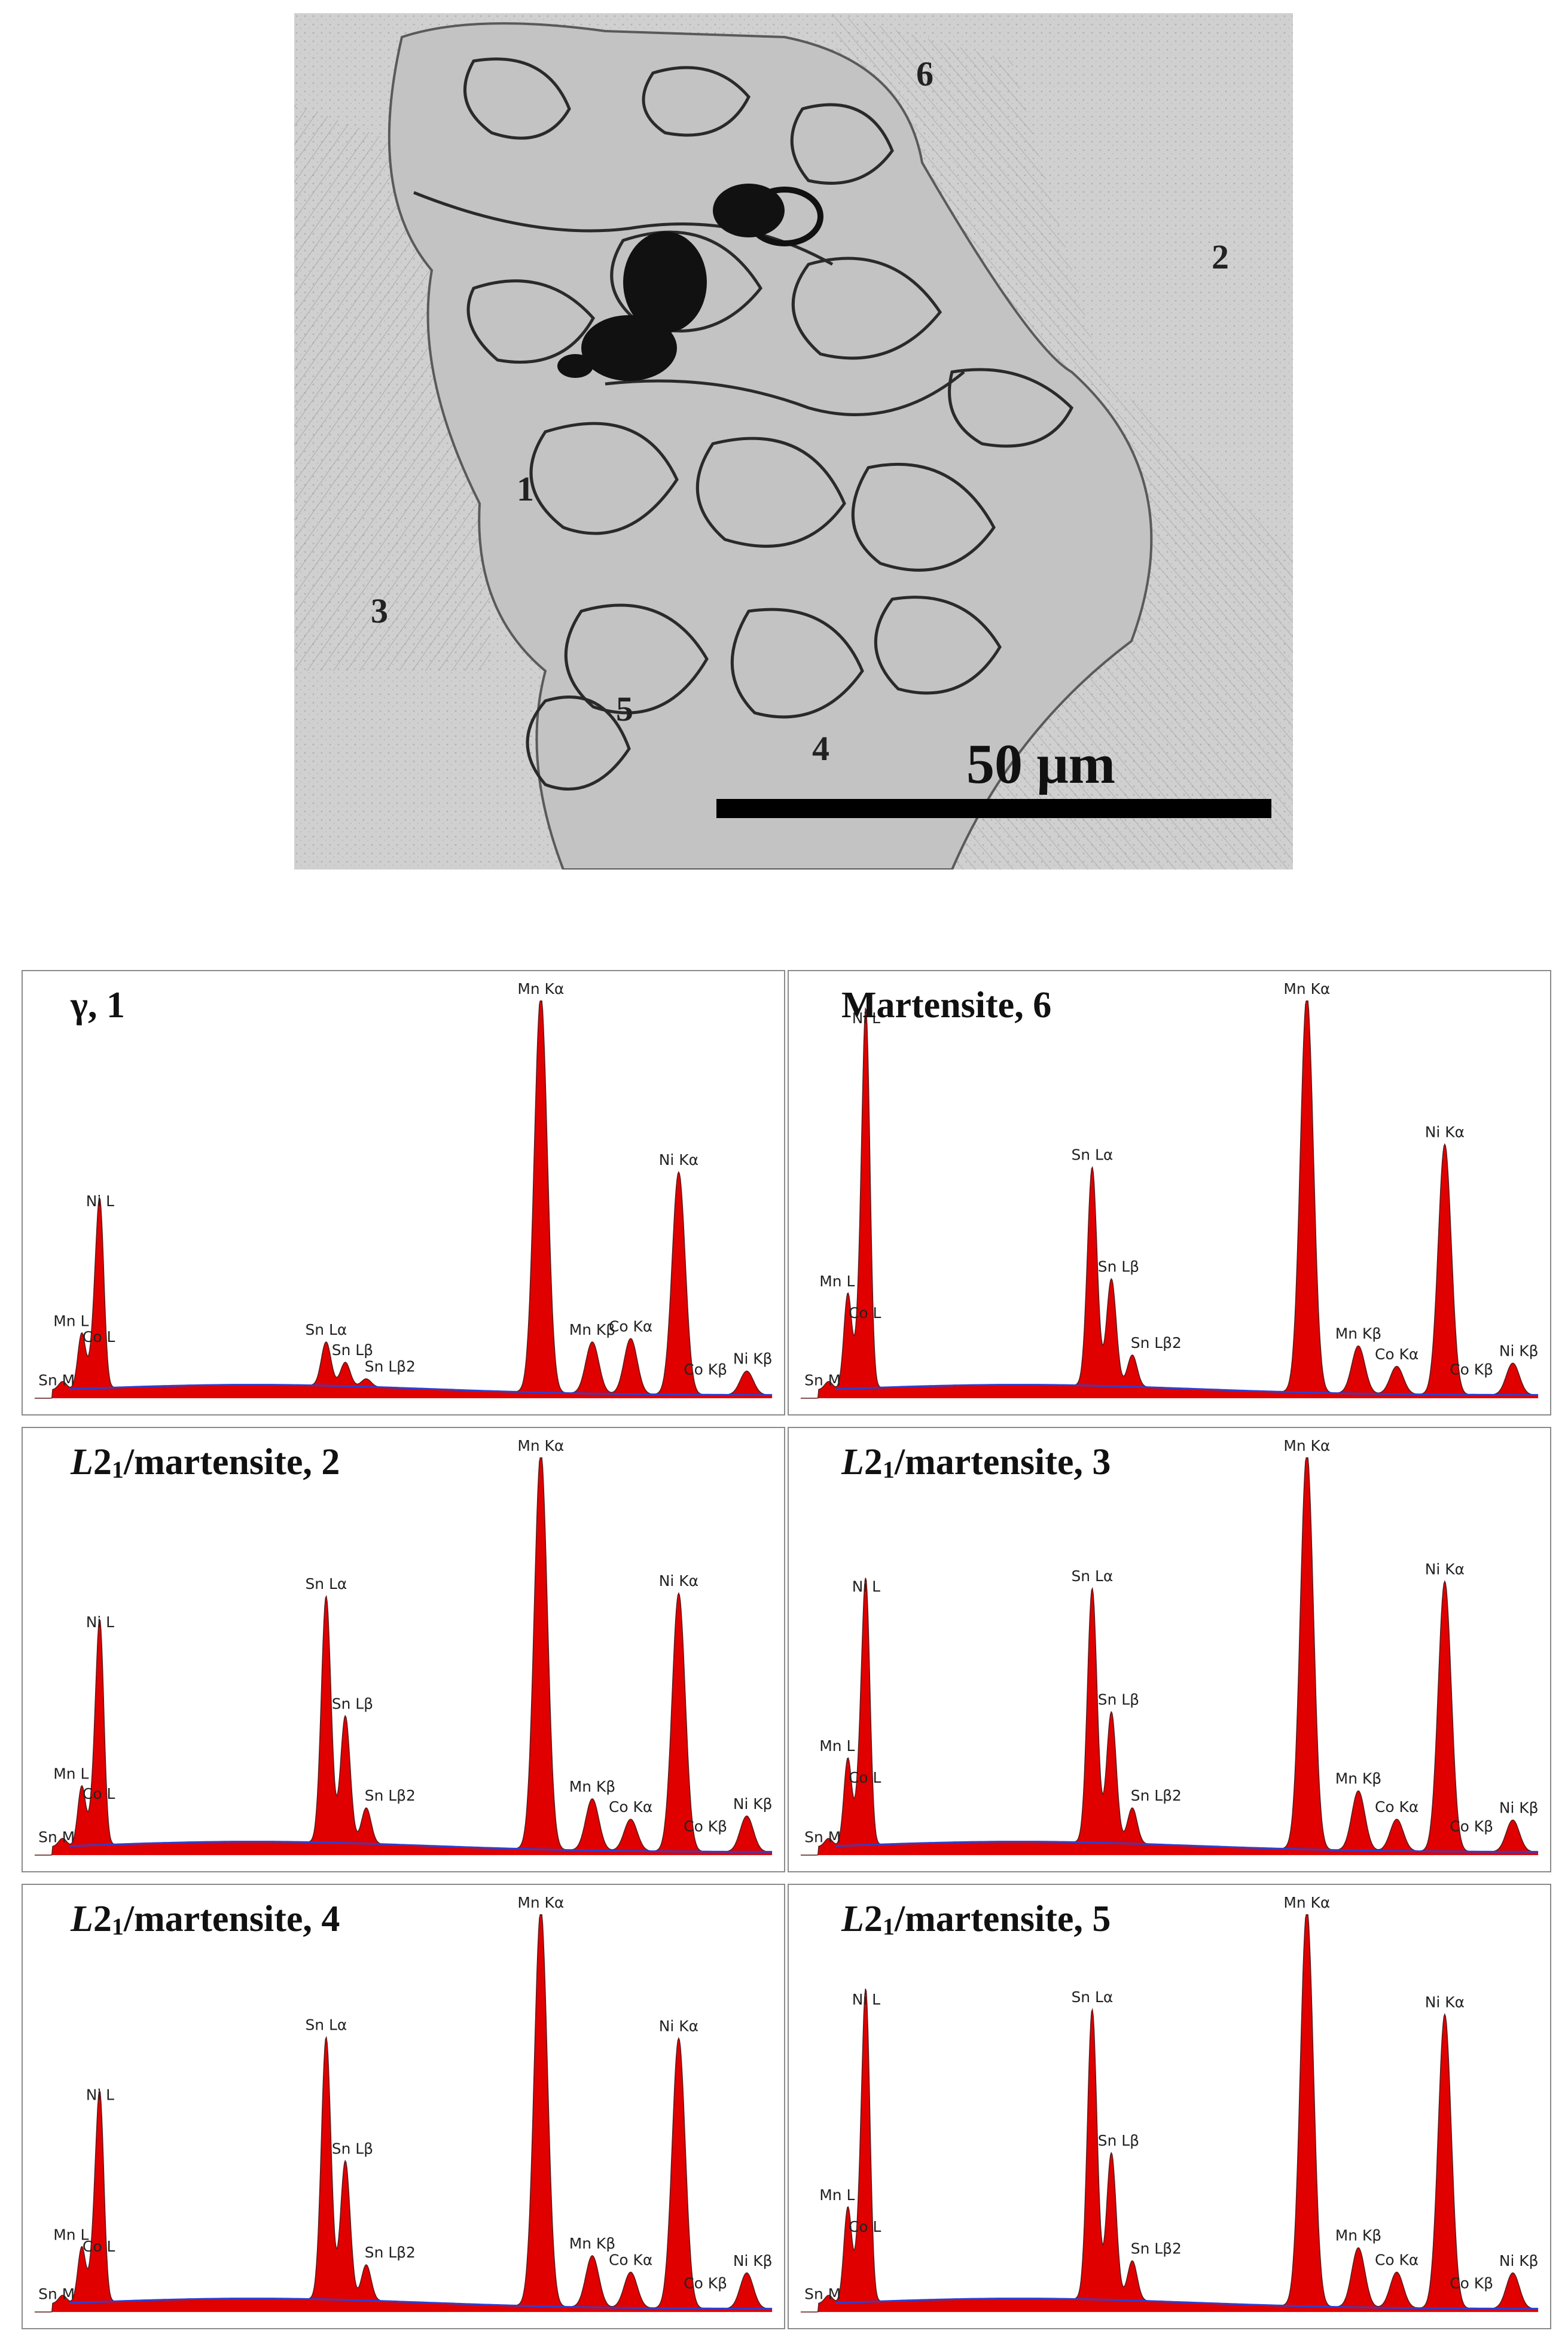 This screenshot has height=2349, width=1568. I want to click on spectrum-title-5: L21/martensite, 5, so click(976, 1920).